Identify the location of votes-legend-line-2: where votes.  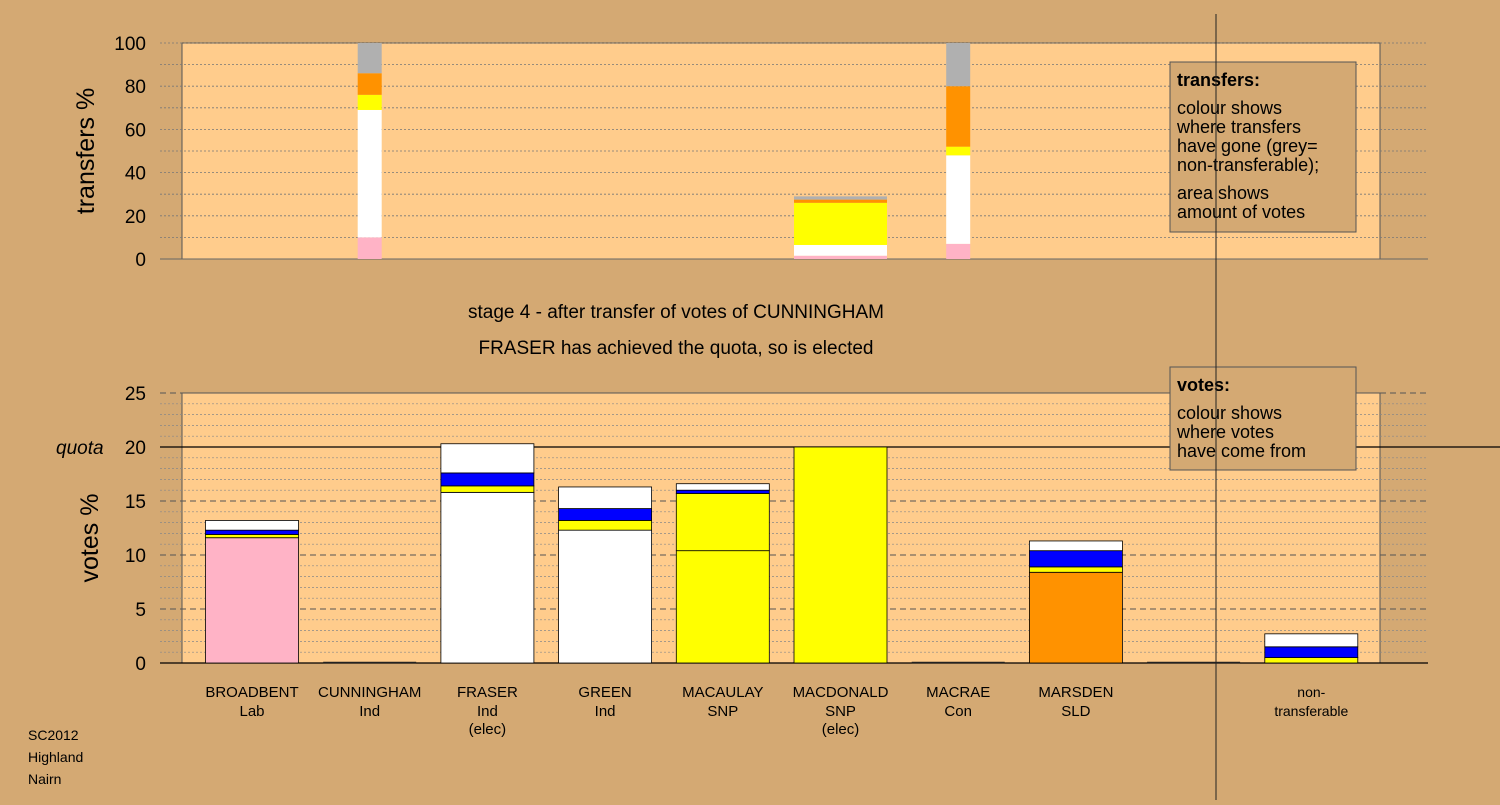
(1225, 432).